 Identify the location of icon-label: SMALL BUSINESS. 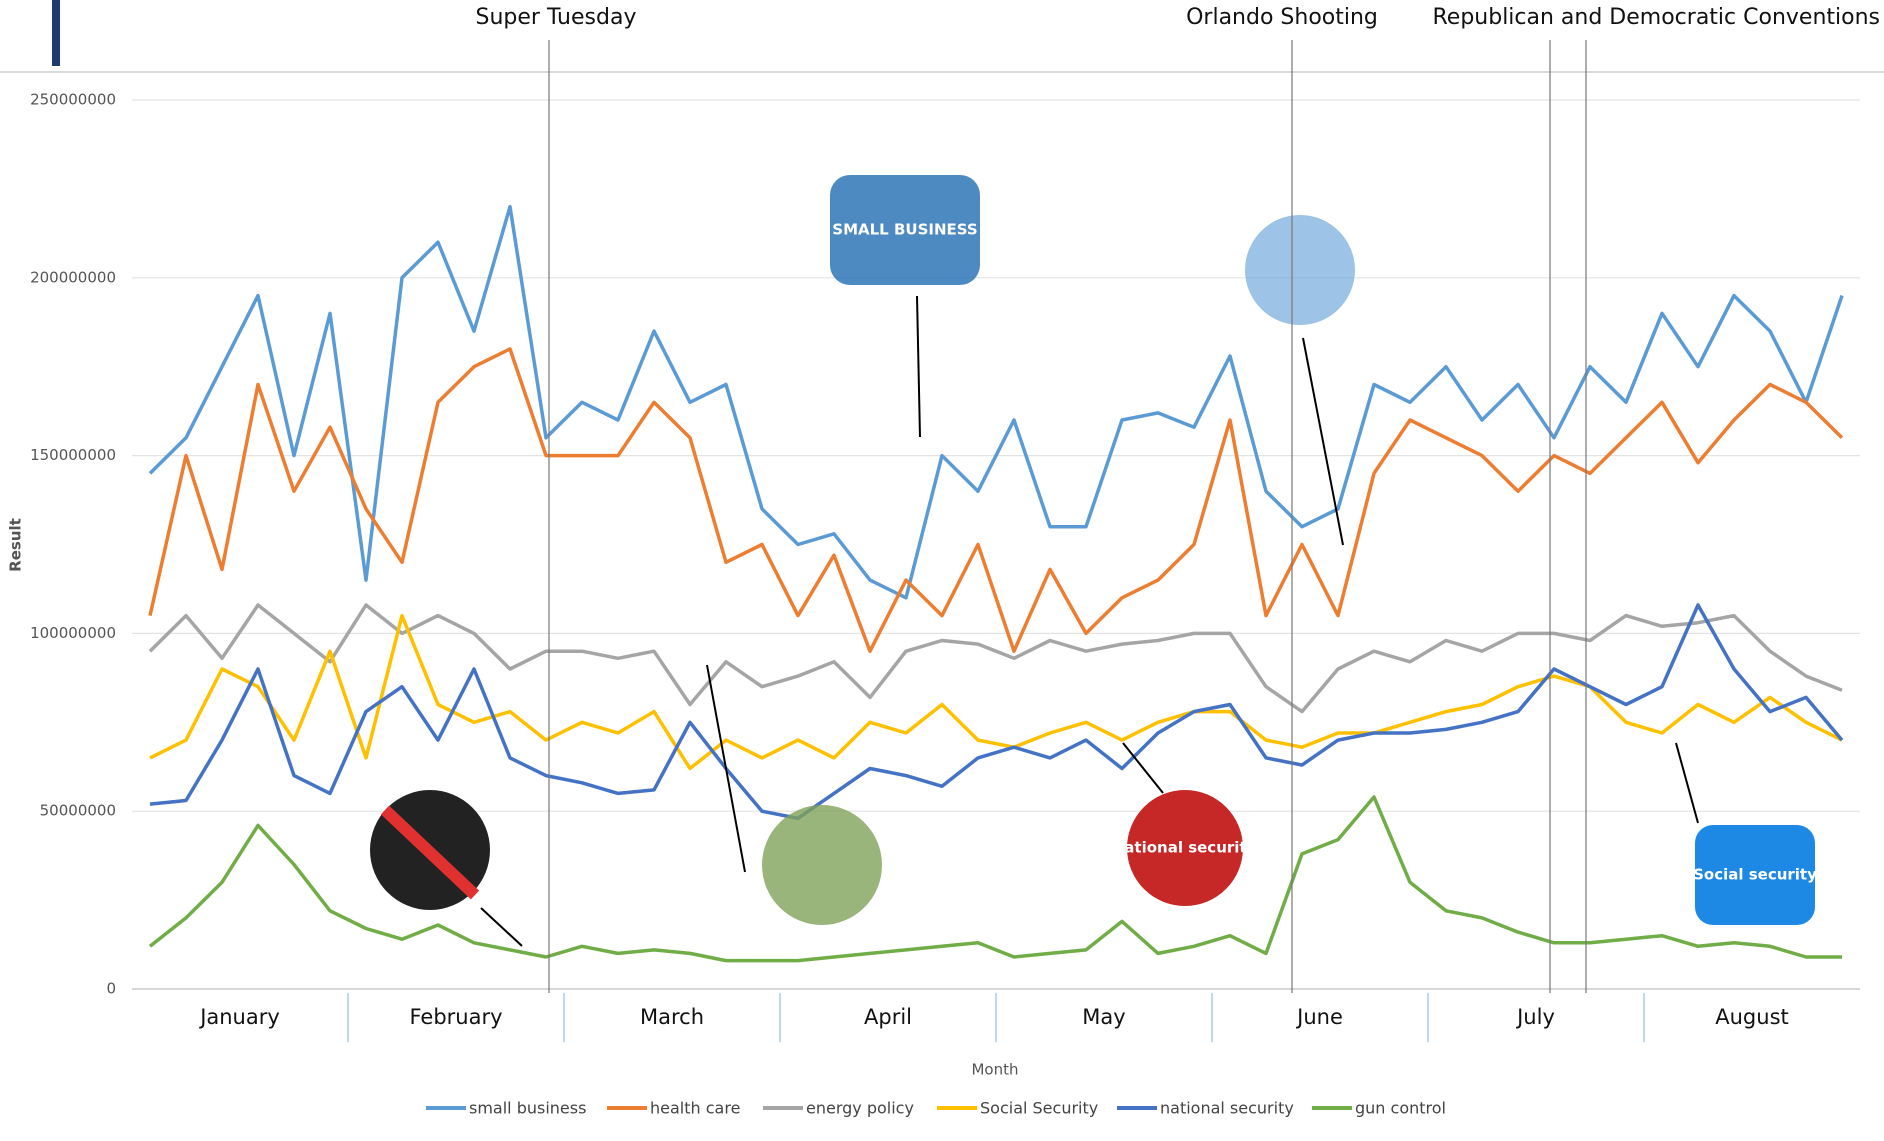
(904, 230).